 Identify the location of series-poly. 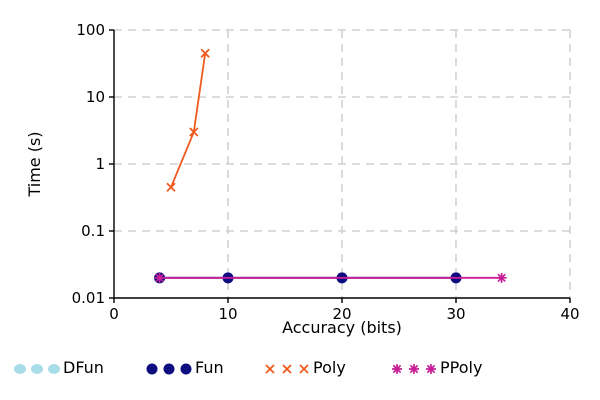
(188, 120).